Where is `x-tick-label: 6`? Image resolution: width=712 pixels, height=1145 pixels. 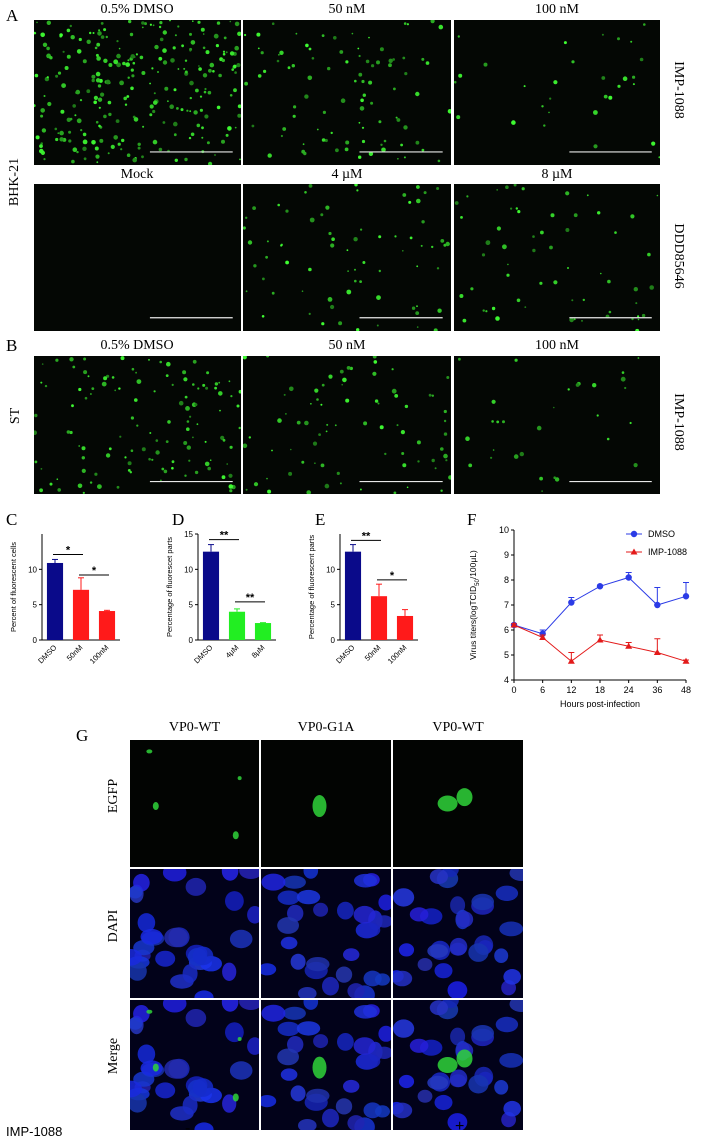 x-tick-label: 6 is located at coordinates (542, 690).